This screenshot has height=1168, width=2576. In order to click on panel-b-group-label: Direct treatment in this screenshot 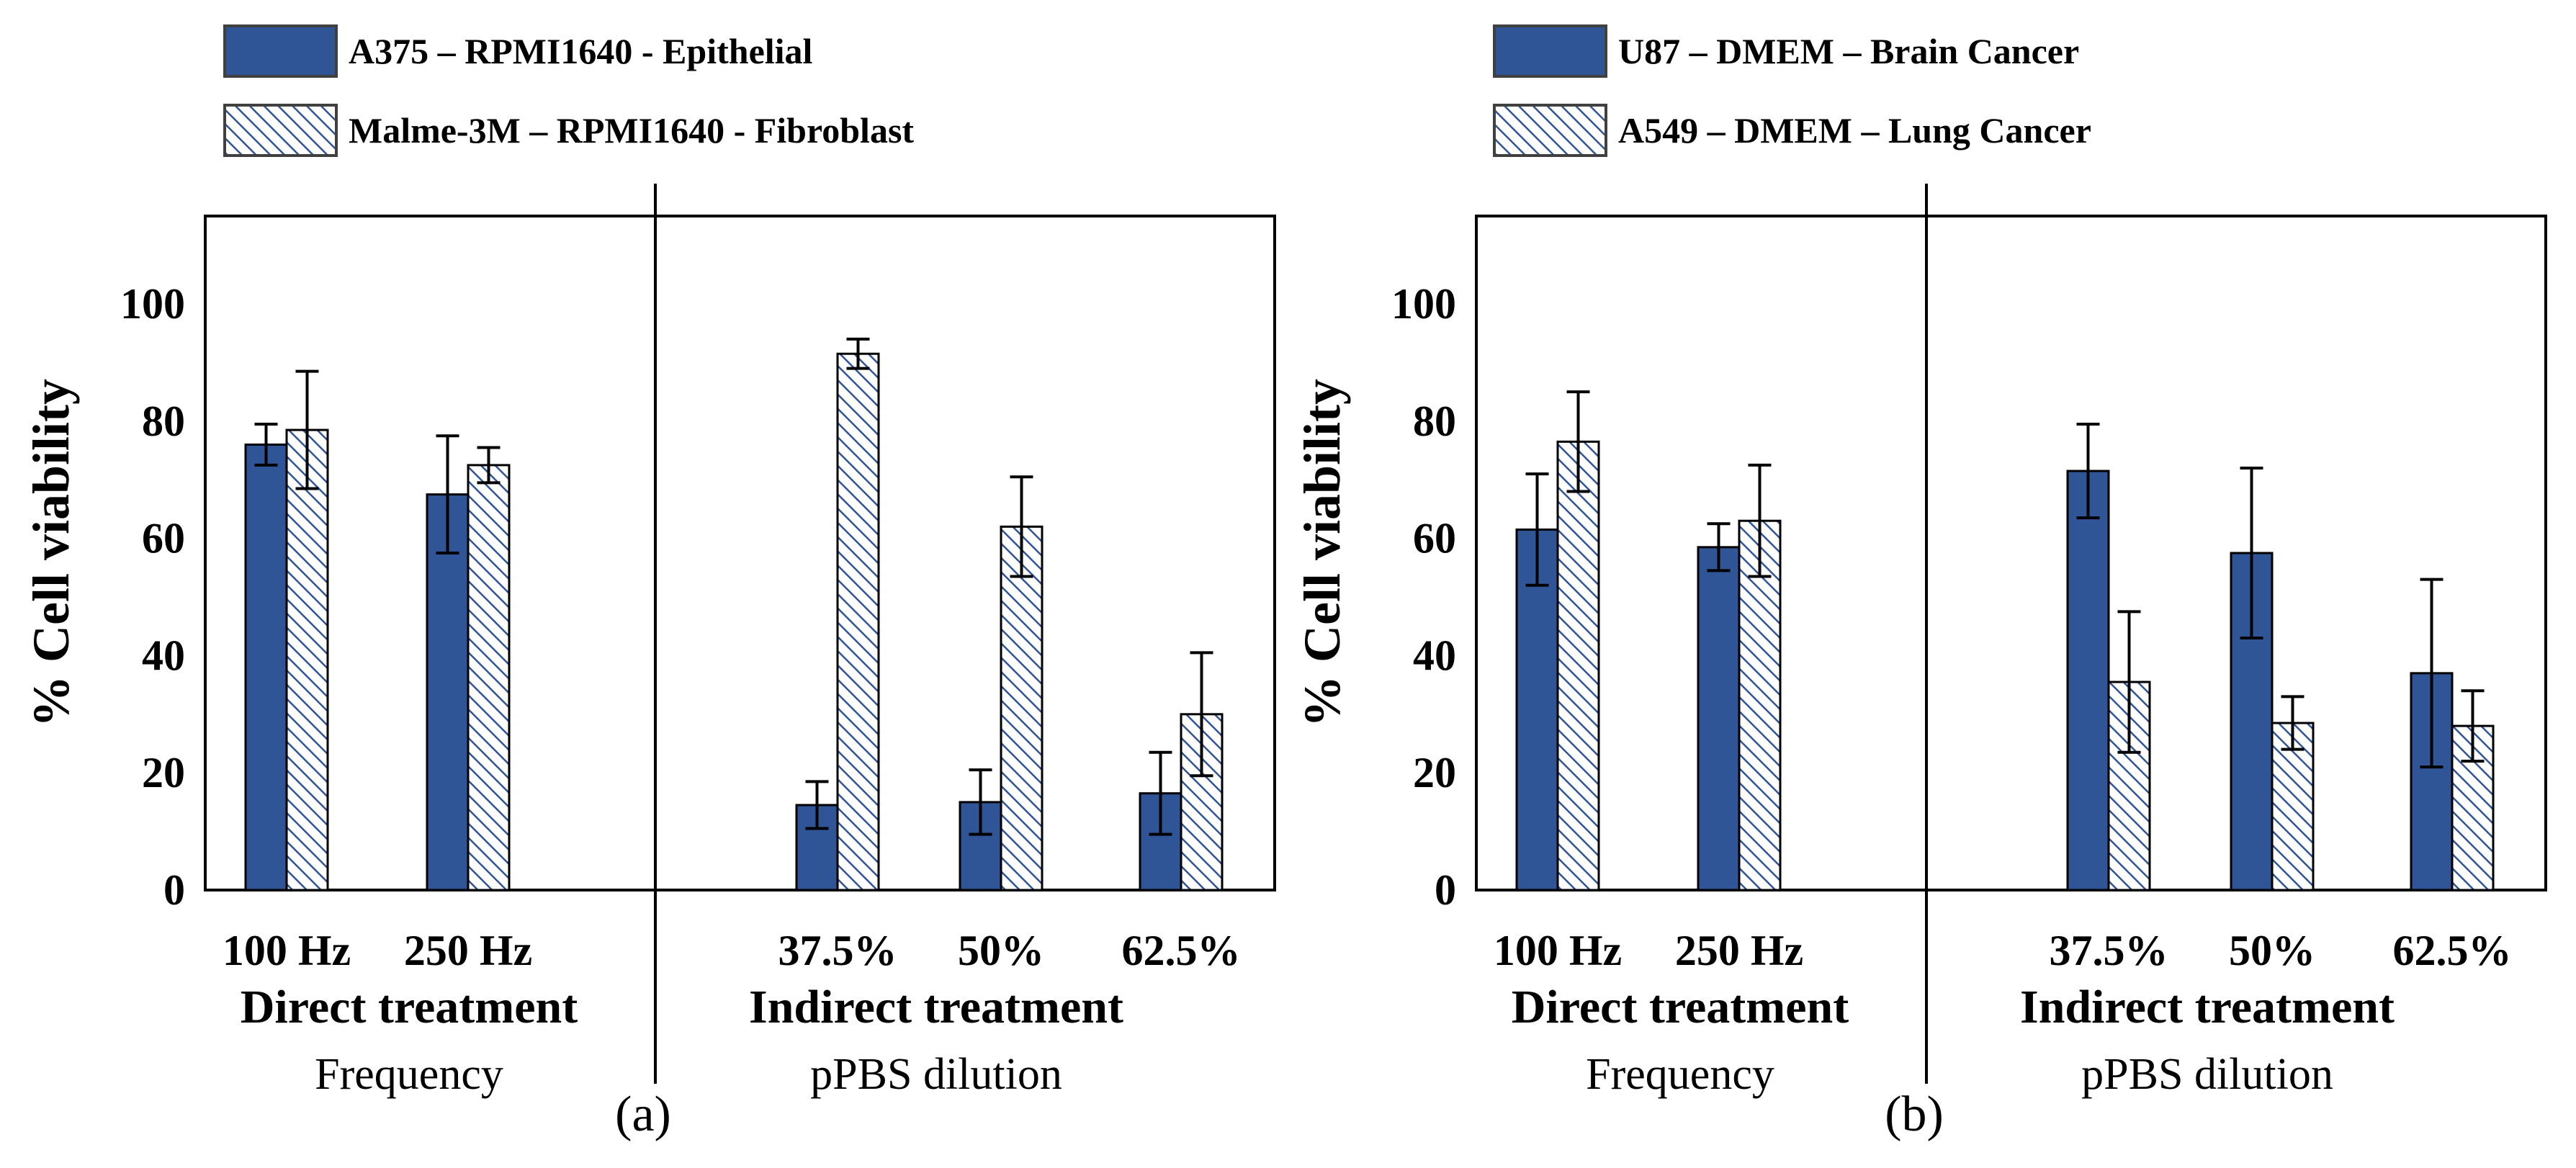, I will do `click(1680, 1007)`.